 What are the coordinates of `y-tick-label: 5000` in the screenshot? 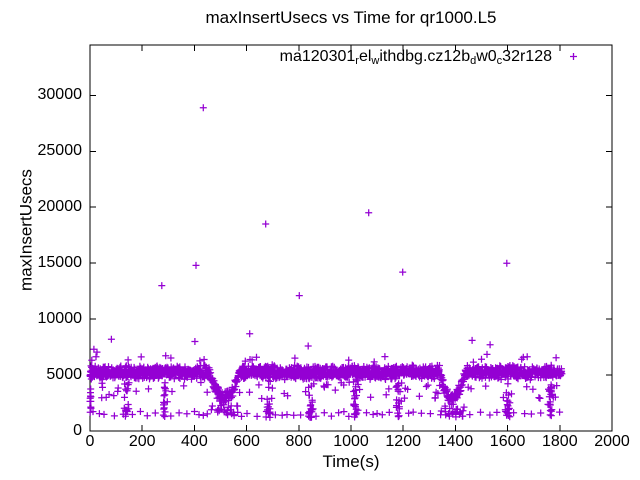 It's located at (64, 375).